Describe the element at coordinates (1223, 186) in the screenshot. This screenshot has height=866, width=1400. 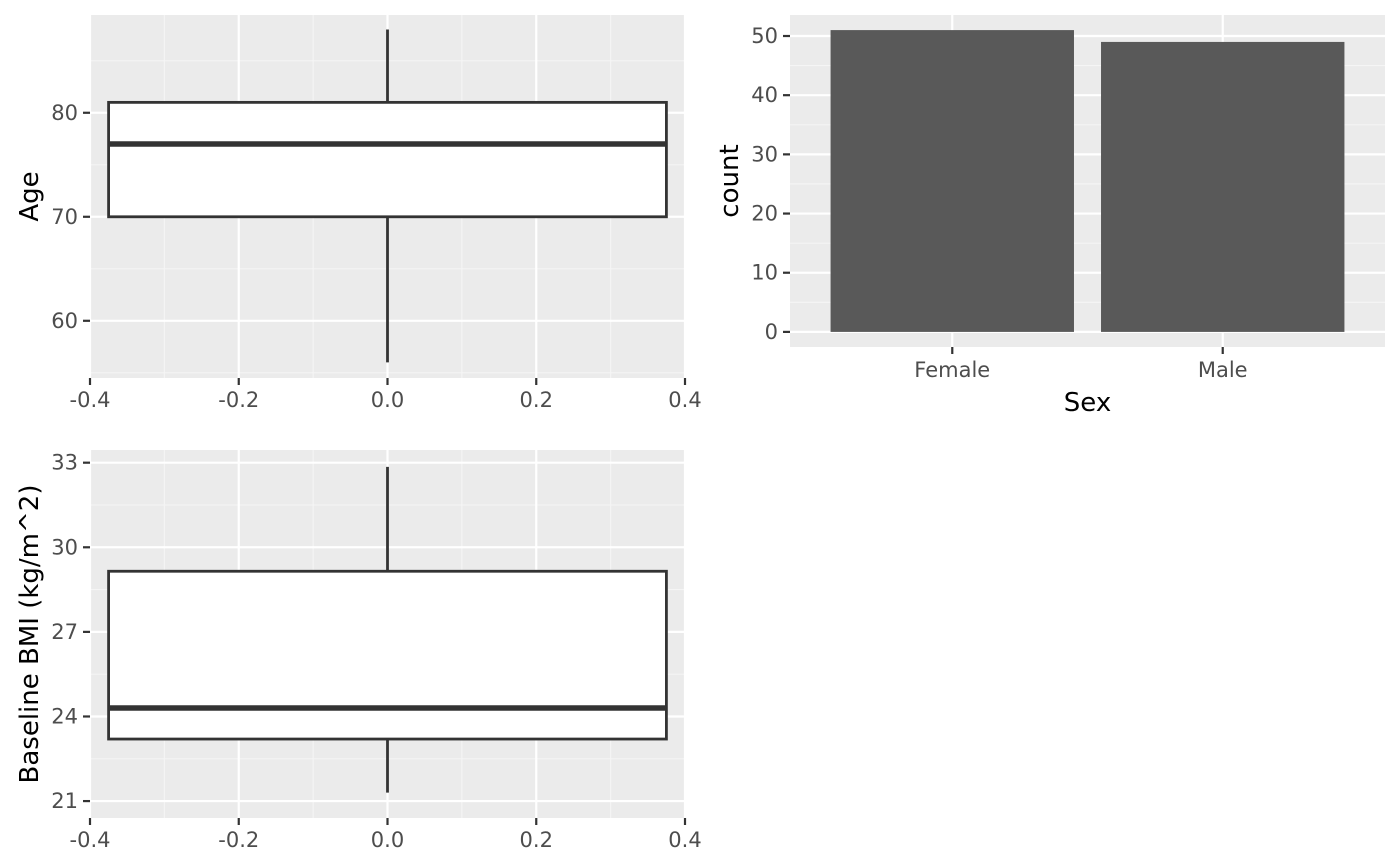
I see `bar-male` at that location.